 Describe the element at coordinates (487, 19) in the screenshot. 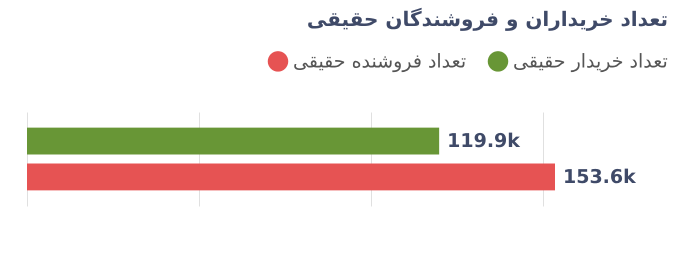

I see `chart-title: تعداد خریداران و فروشندگان حقیقی` at that location.